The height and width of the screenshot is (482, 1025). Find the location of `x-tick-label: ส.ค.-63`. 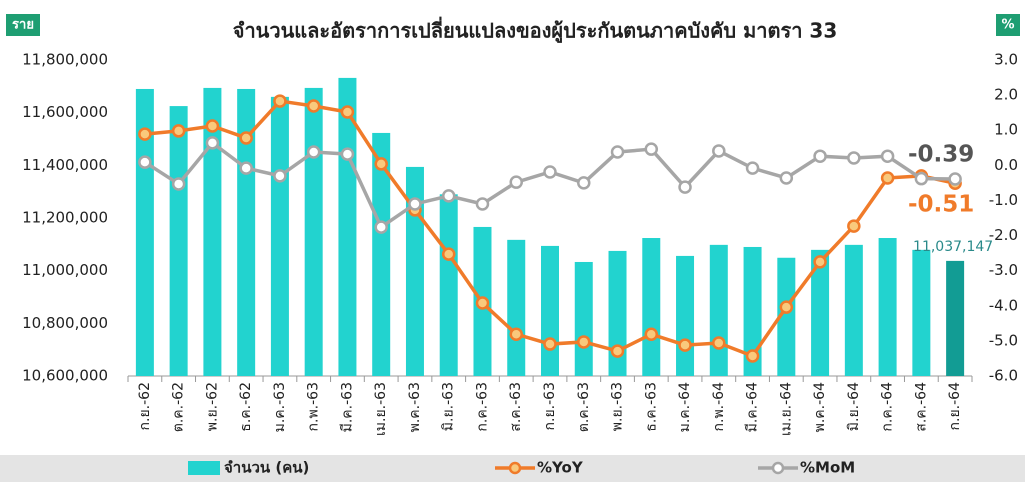

x-tick-label: ส.ค.-63 is located at coordinates (516, 407).